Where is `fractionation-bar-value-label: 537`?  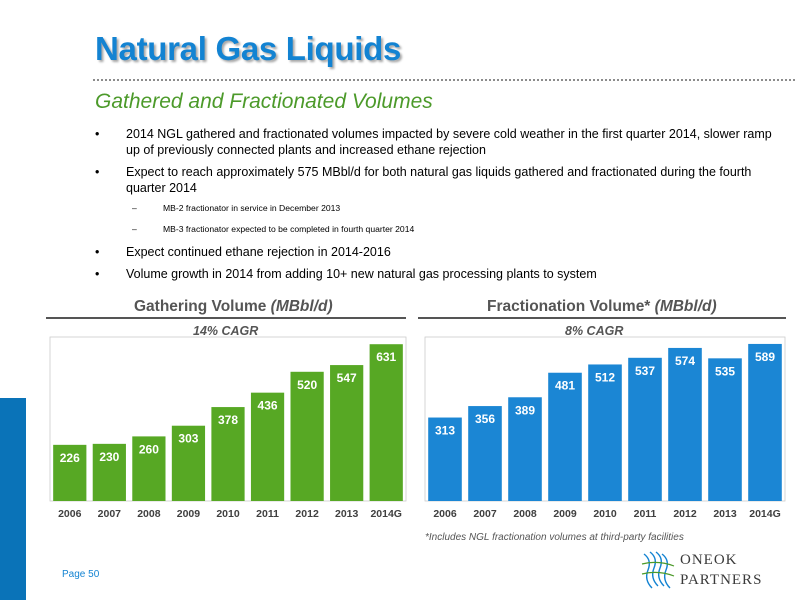
fractionation-bar-value-label: 537 is located at coordinates (645, 371).